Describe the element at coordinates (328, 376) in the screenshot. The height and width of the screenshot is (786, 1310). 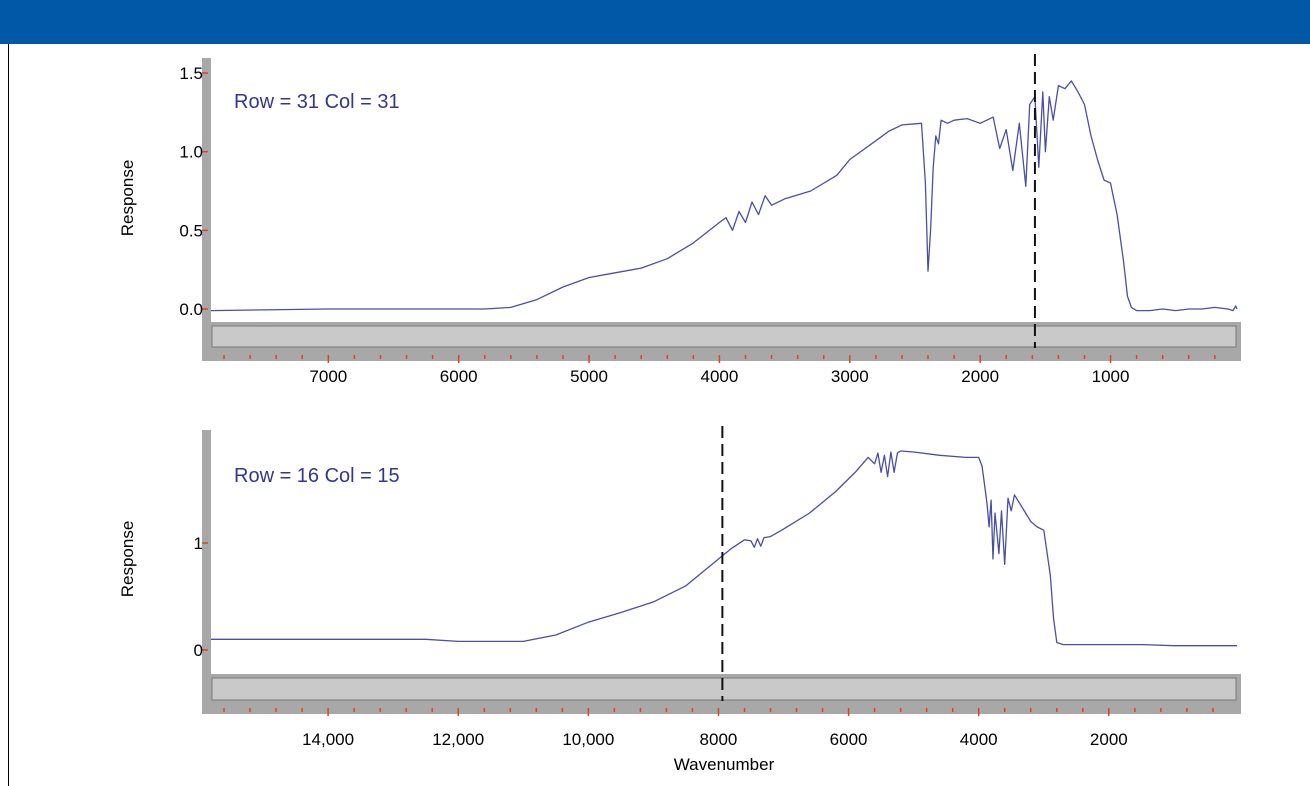
I see `x-tick-label: 7000` at that location.